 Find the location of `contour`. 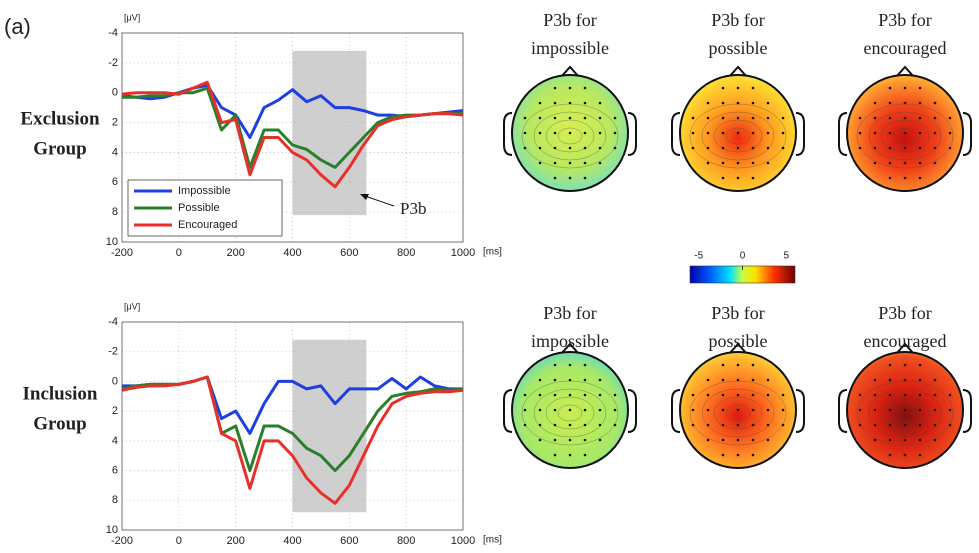

contour is located at coordinates (738, 136).